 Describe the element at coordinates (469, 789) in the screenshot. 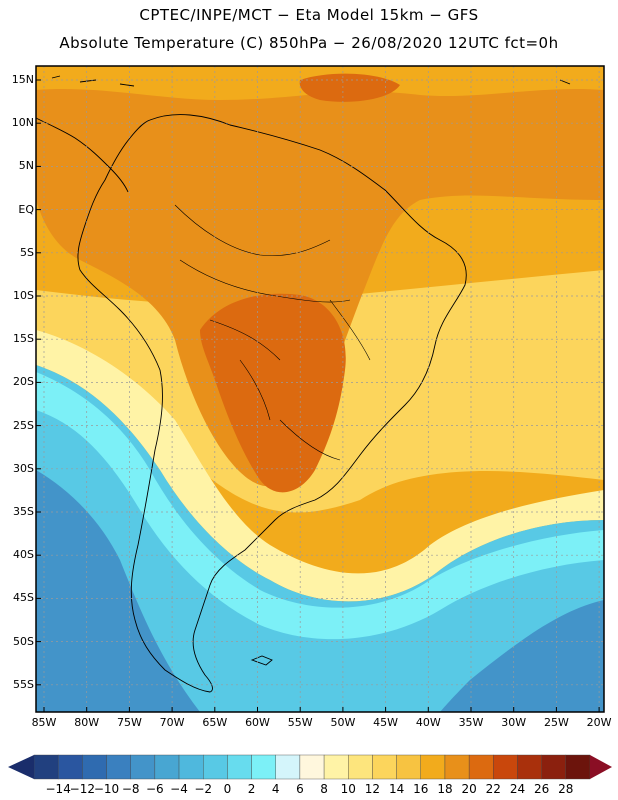

I see `colorbar-tick-label: 20` at that location.